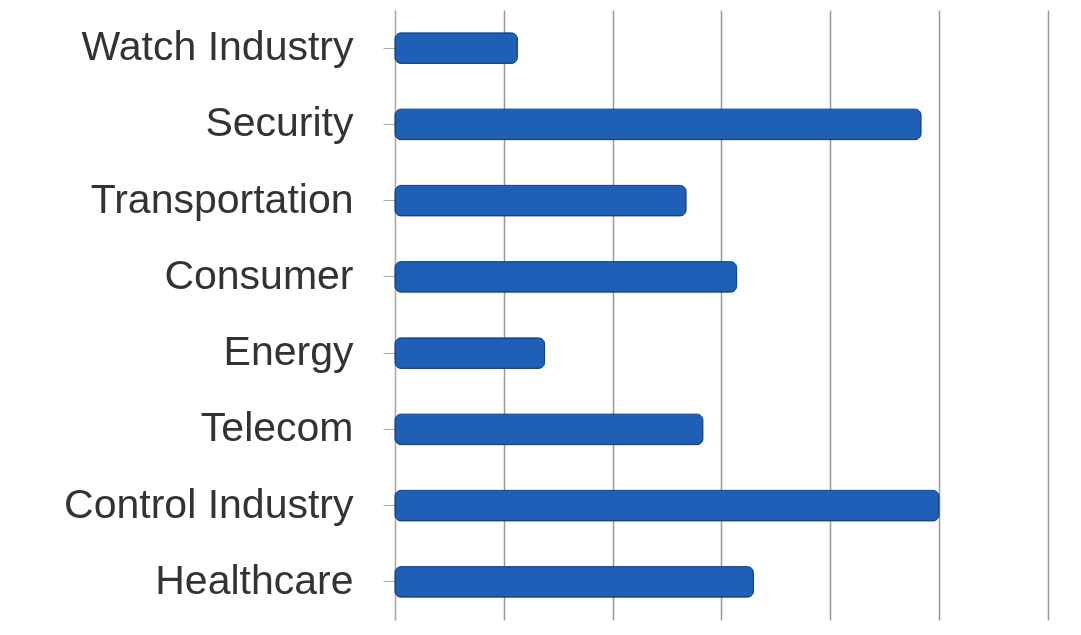 This screenshot has width=1081, height=635. Describe the element at coordinates (288, 351) in the screenshot. I see `y-tick-label: Energy` at that location.